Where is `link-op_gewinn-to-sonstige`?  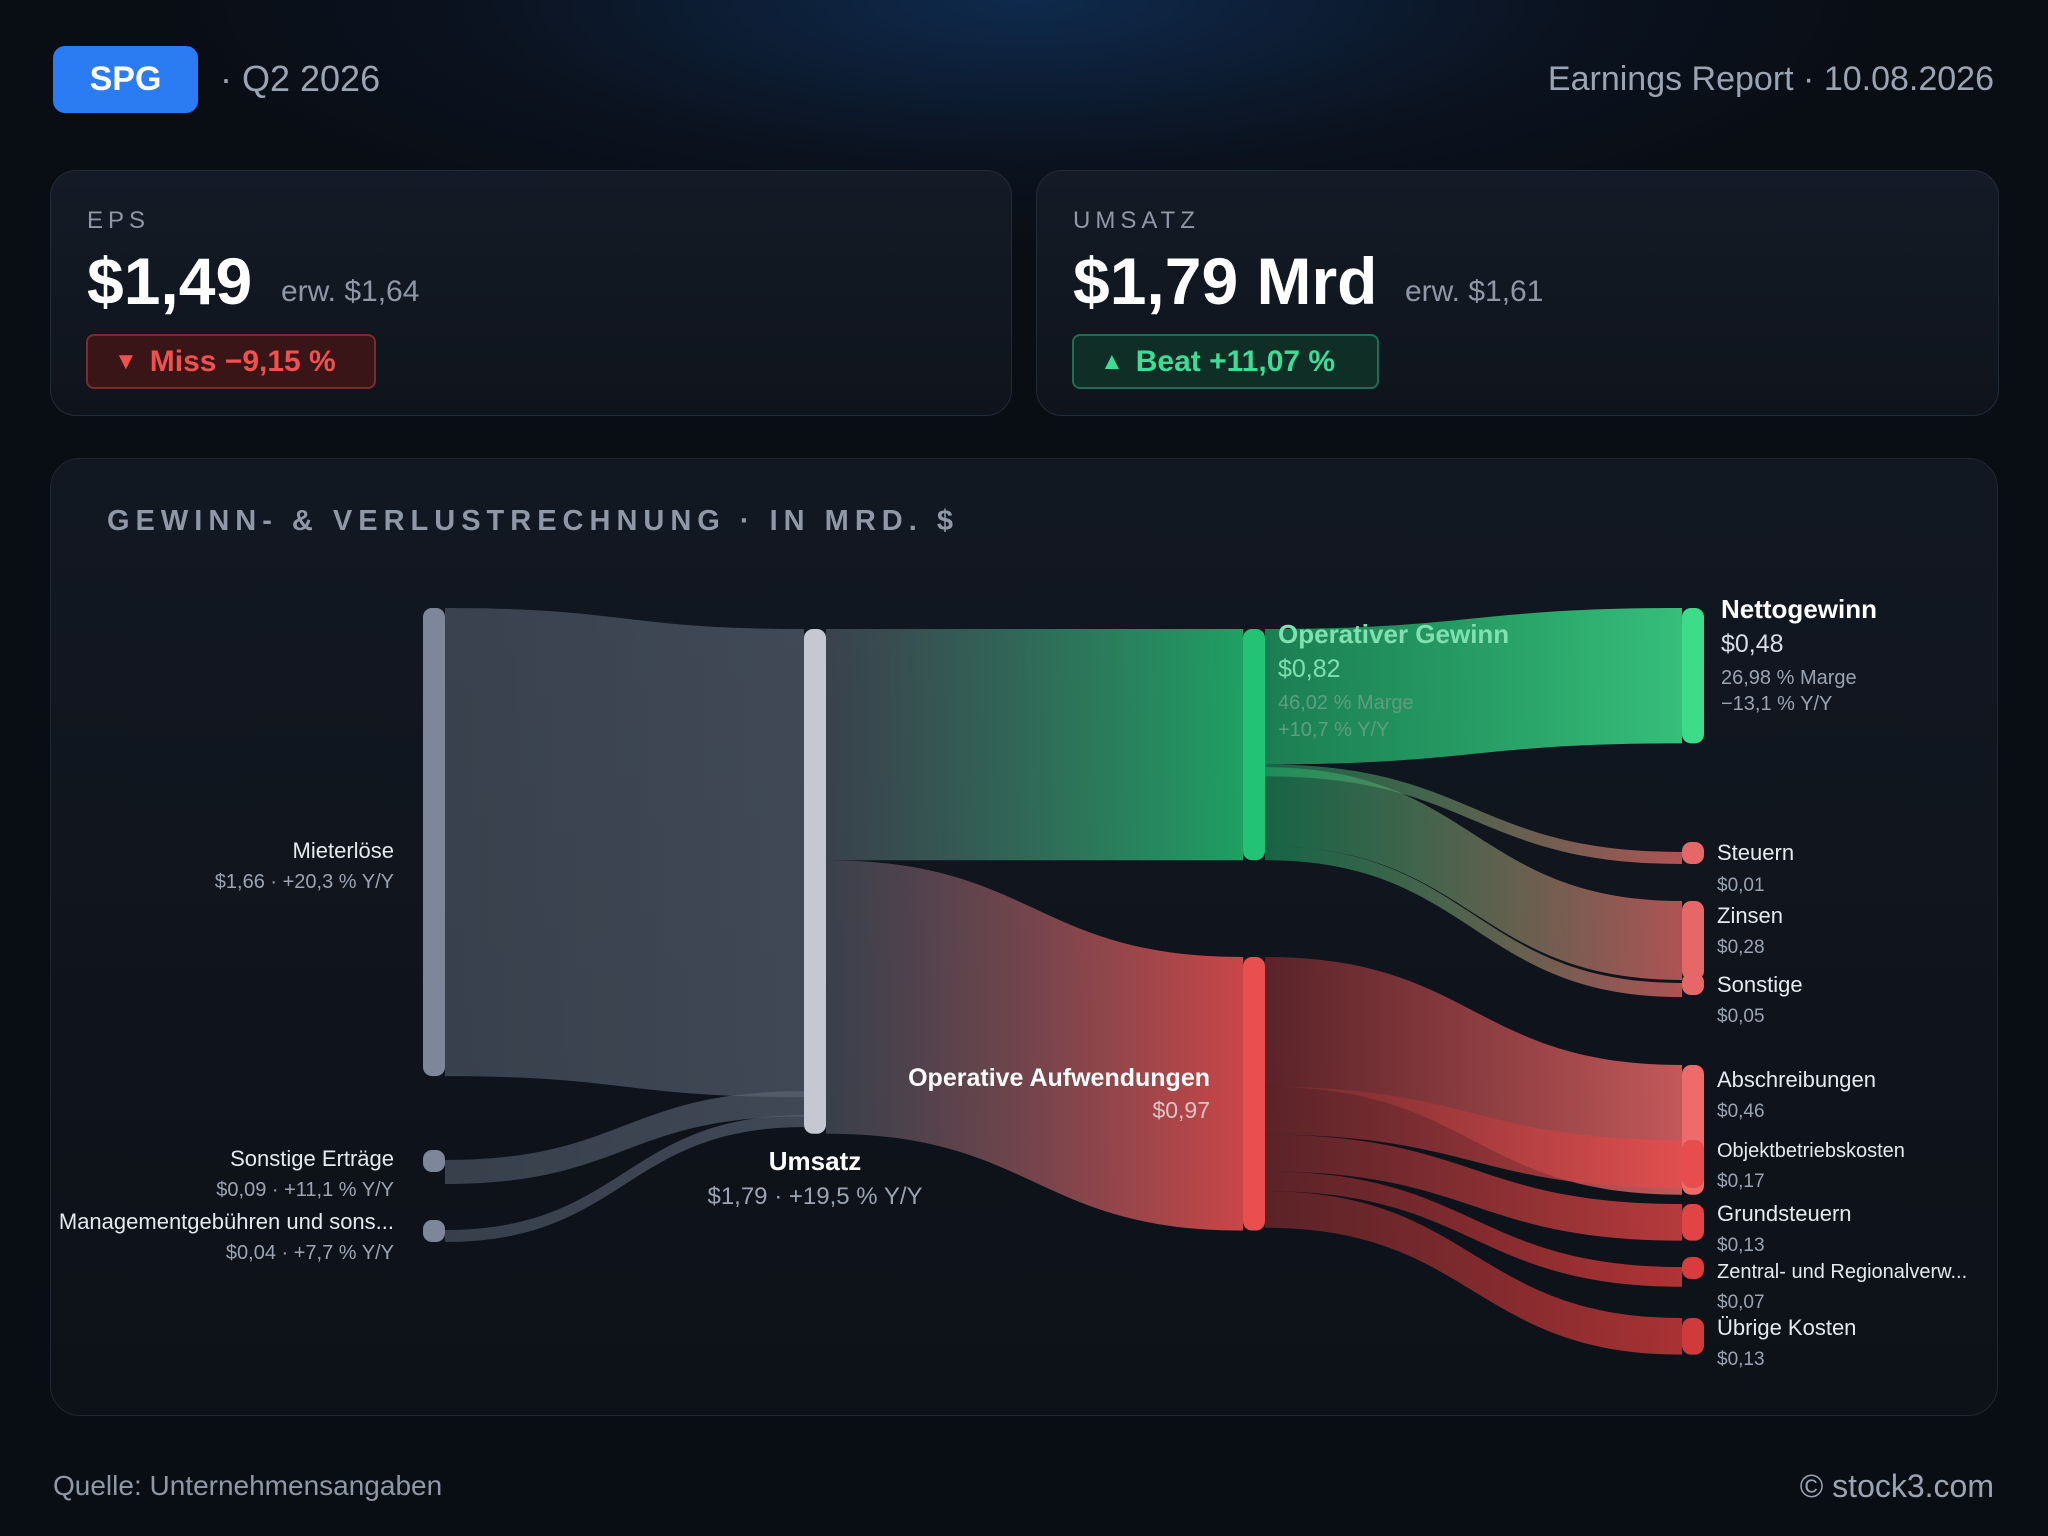
link-op_gewinn-to-sonstige is located at coordinates (1473, 922).